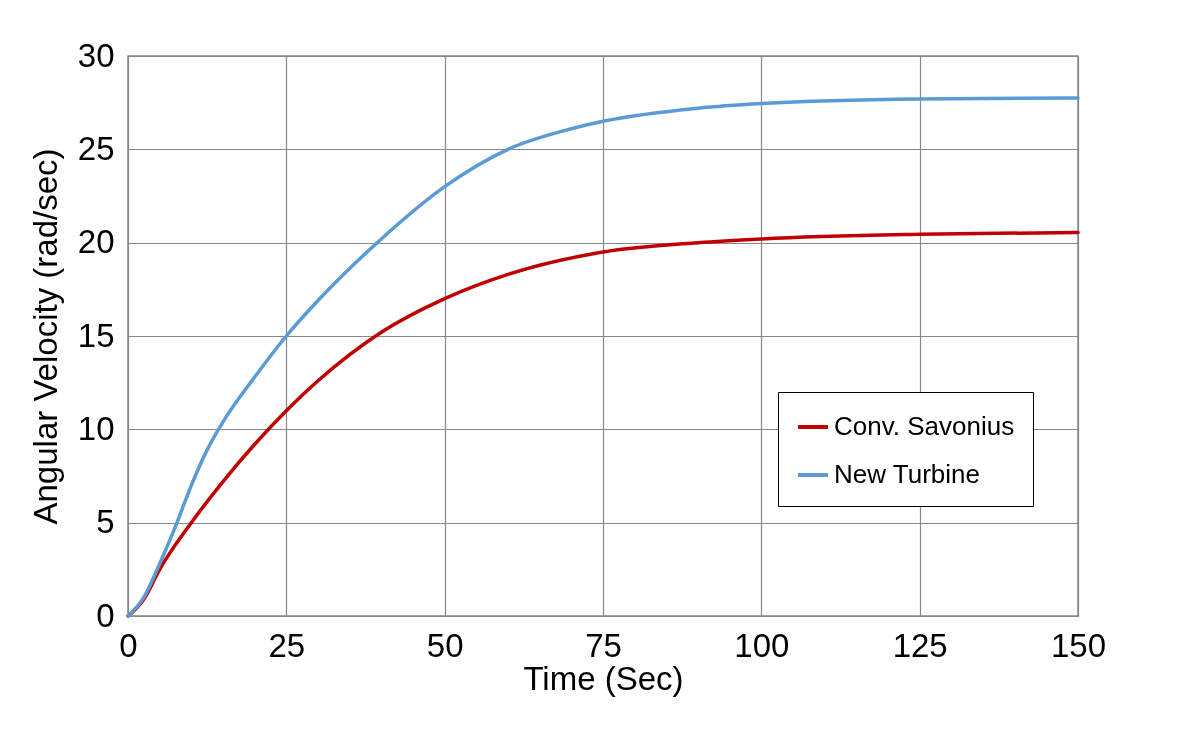  What do you see at coordinates (96, 428) in the screenshot?
I see `y-tick-label: 10` at bounding box center [96, 428].